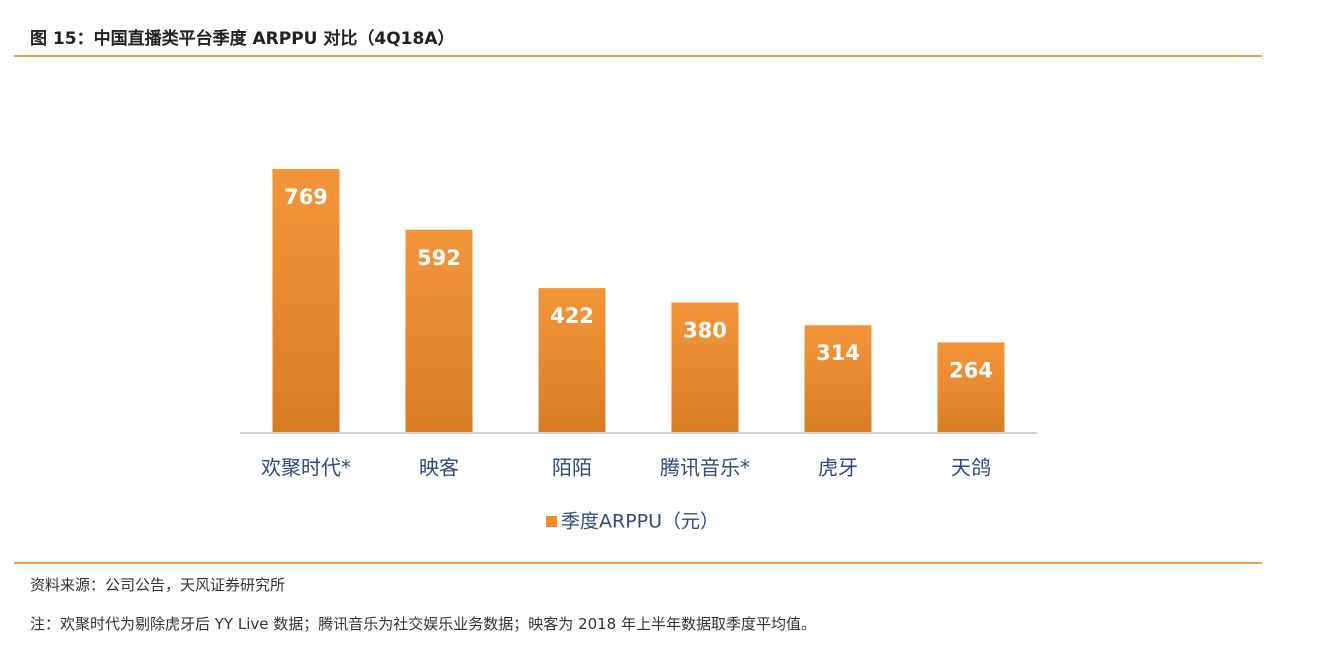 The width and height of the screenshot is (1317, 659). What do you see at coordinates (551, 521) in the screenshot?
I see `legend-swatch` at bounding box center [551, 521].